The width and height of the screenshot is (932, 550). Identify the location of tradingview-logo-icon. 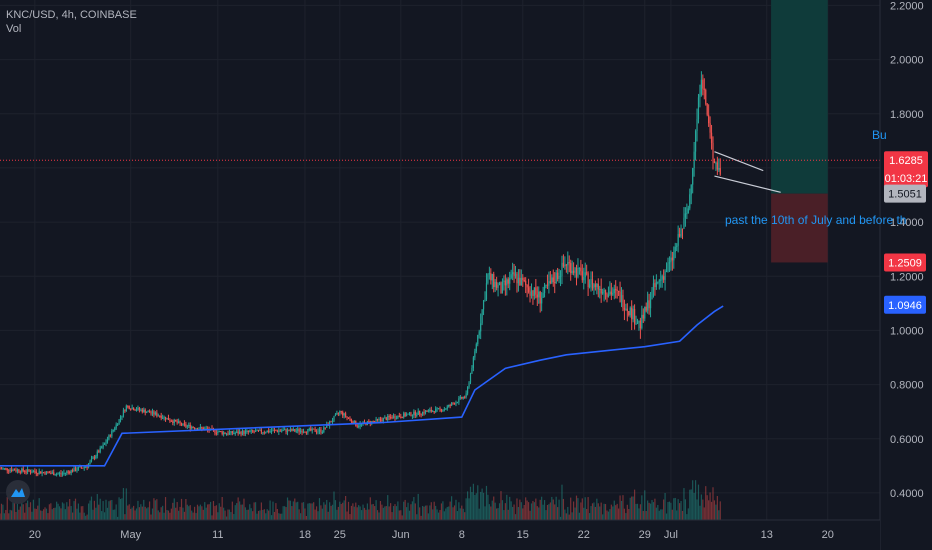
(18, 492).